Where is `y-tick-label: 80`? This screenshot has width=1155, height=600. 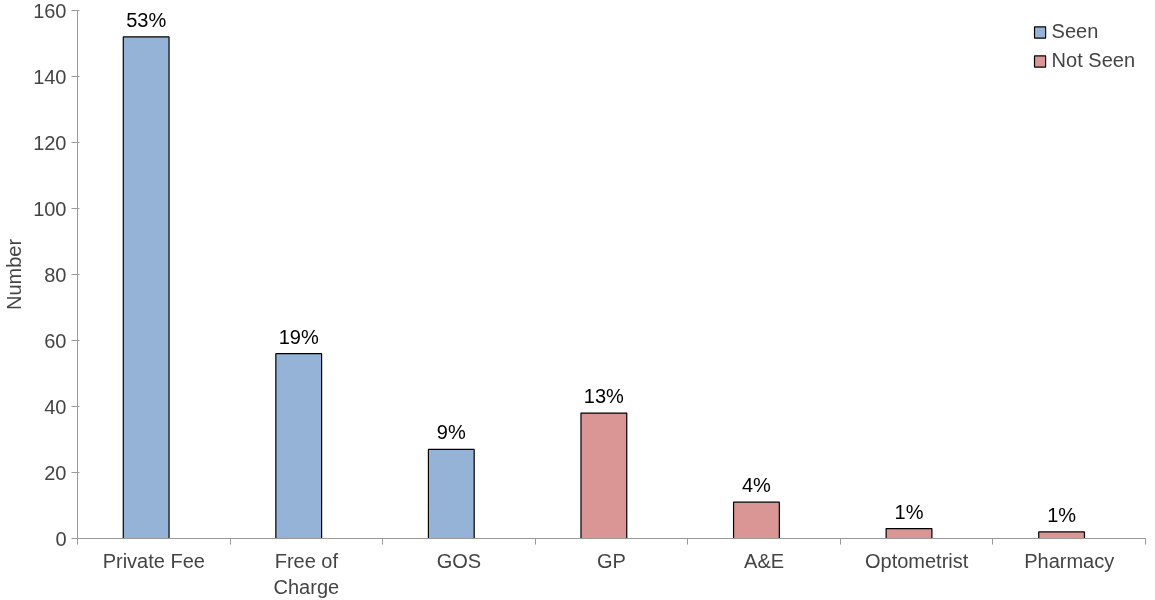
y-tick-label: 80 is located at coordinates (55, 274).